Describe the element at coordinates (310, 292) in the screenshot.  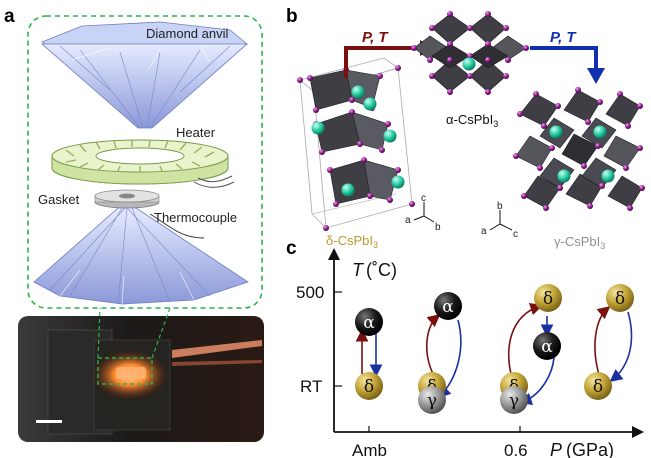
I see `y-tick-500: 500` at that location.